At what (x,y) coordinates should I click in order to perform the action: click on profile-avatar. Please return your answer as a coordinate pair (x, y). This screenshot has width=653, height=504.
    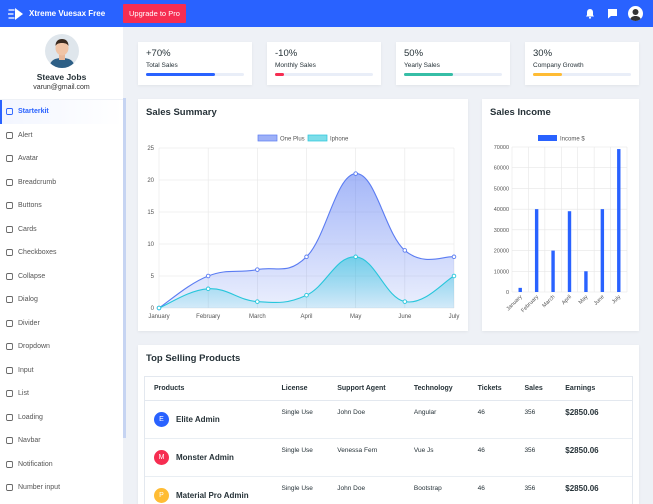
    Looking at the image, I should click on (61, 51).